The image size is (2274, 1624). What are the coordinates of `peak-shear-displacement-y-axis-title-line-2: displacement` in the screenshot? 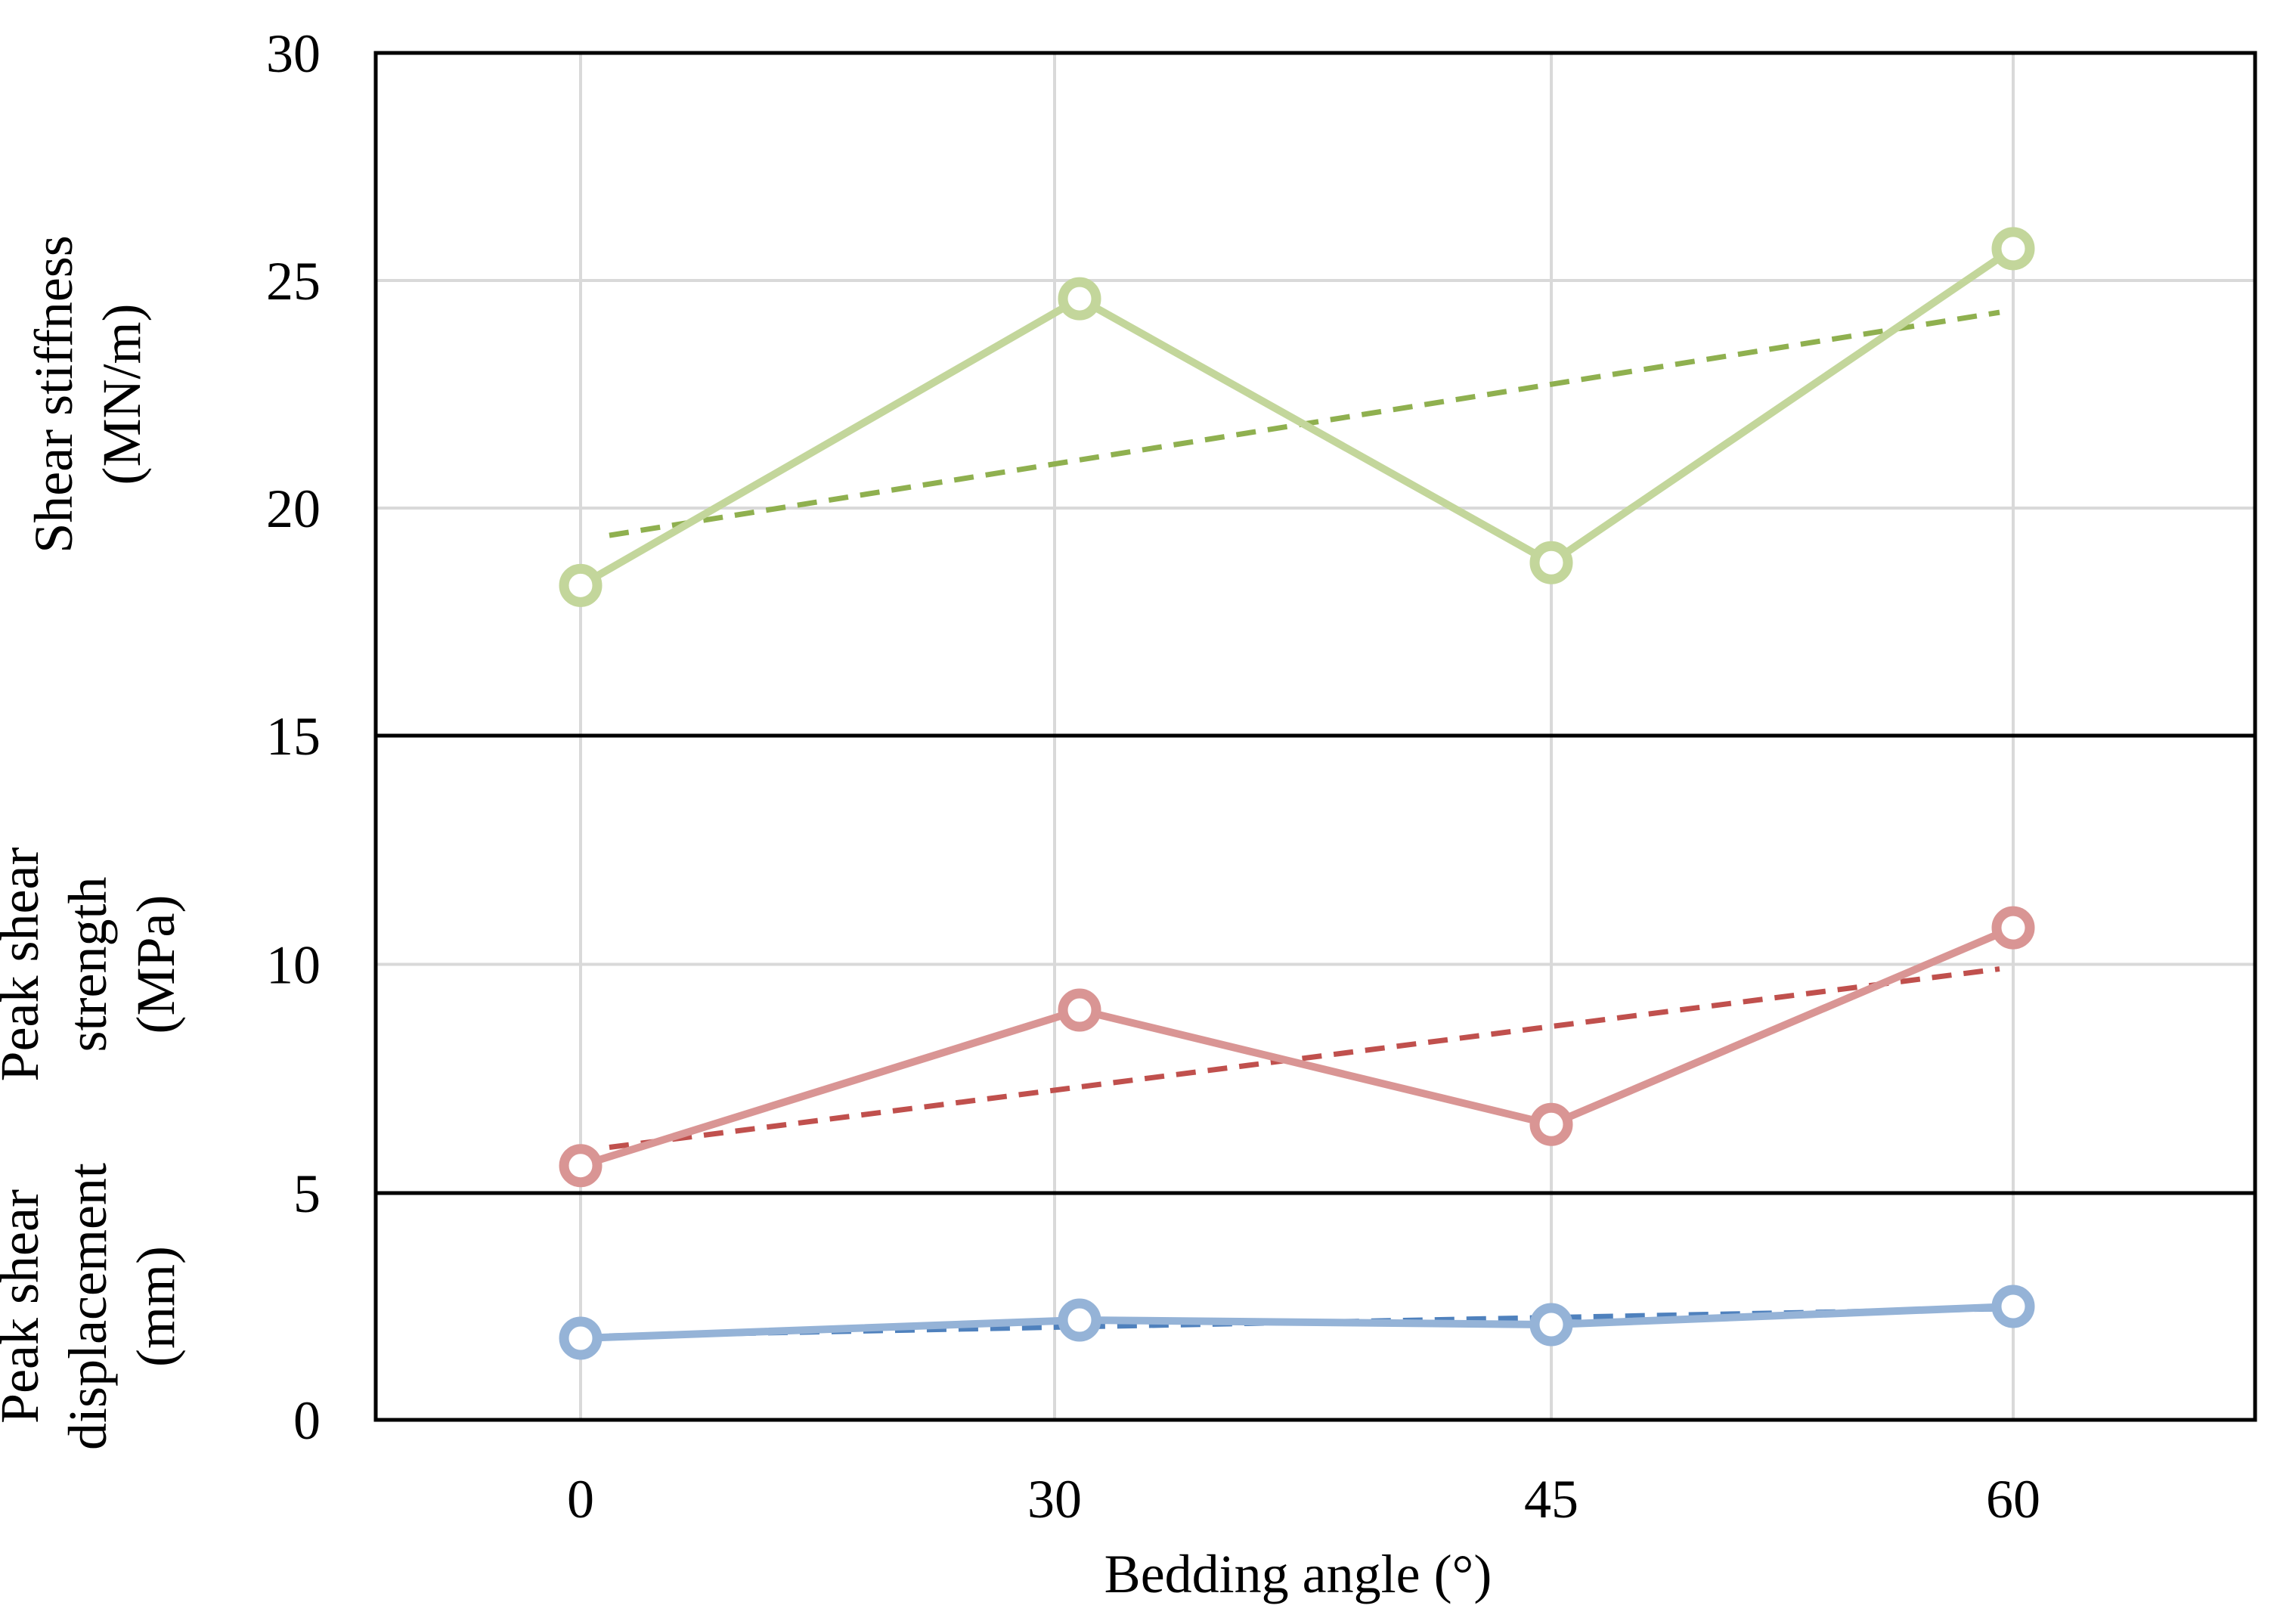 It's located at (87, 1306).